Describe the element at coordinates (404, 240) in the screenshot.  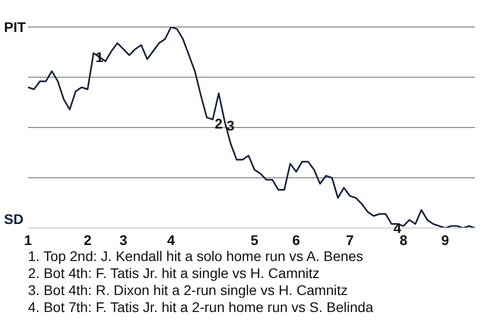
I see `x-tick-label: 8` at that location.